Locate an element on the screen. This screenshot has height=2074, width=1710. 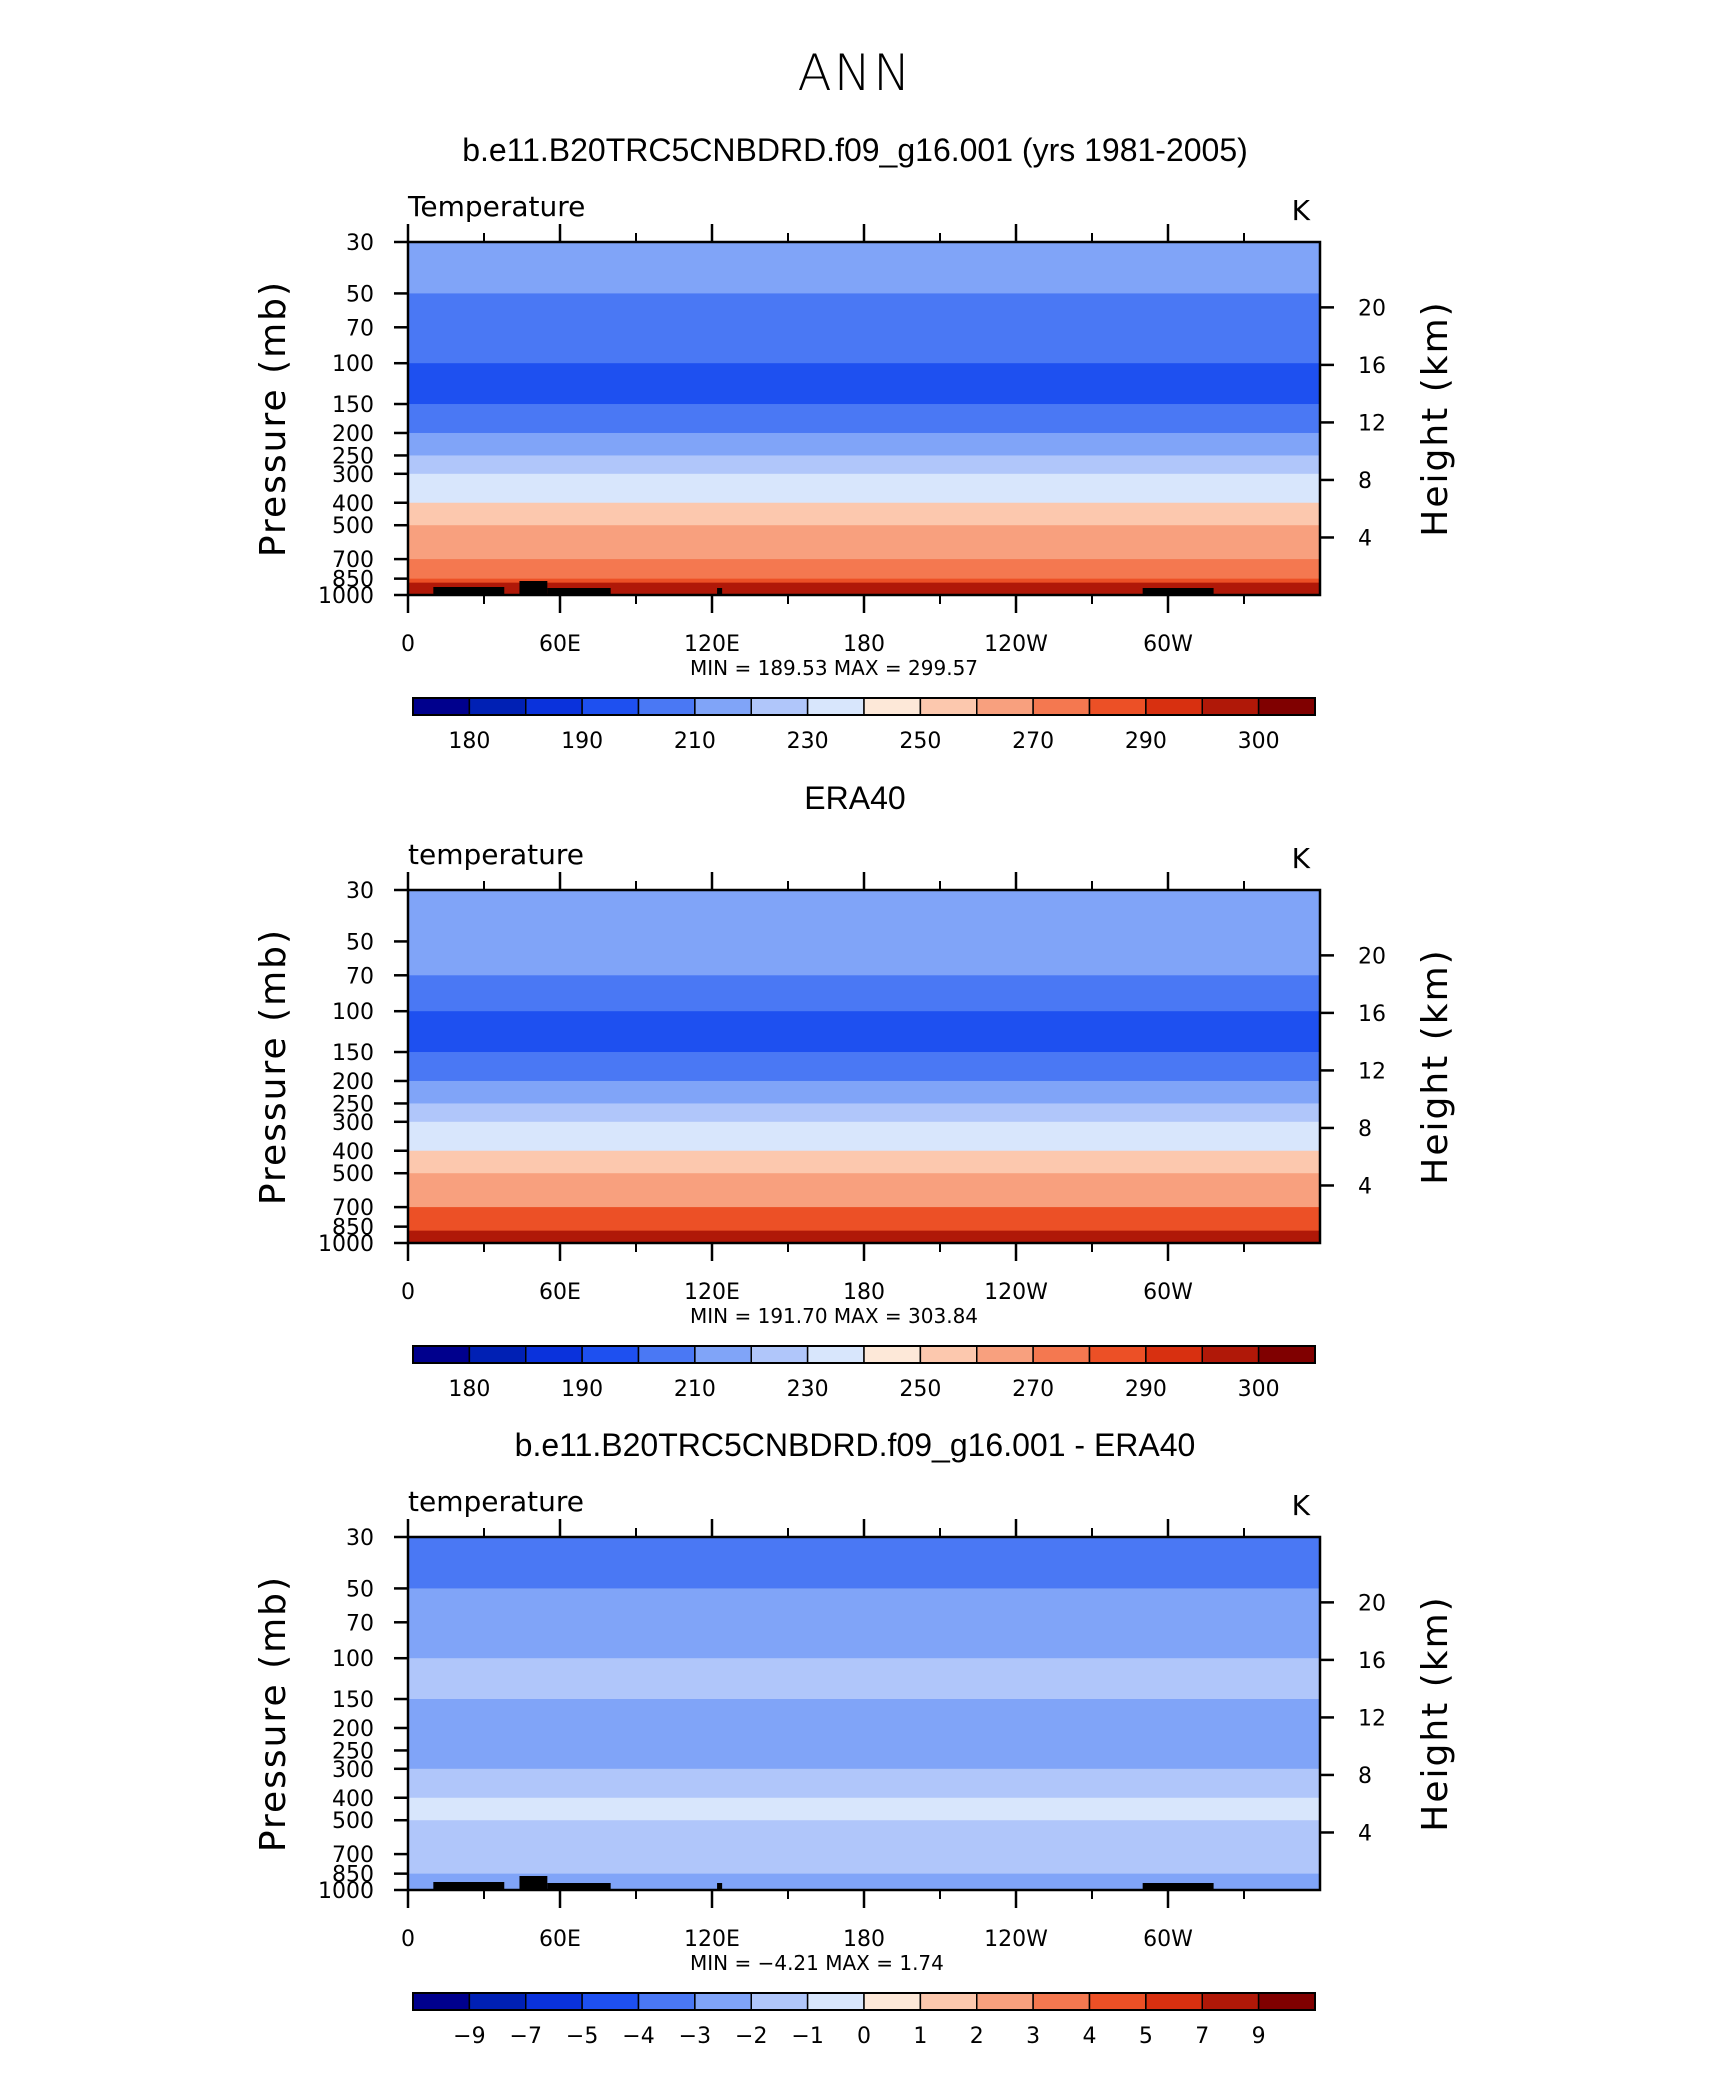
y-tick-label: 1000 is located at coordinates (346, 1244).